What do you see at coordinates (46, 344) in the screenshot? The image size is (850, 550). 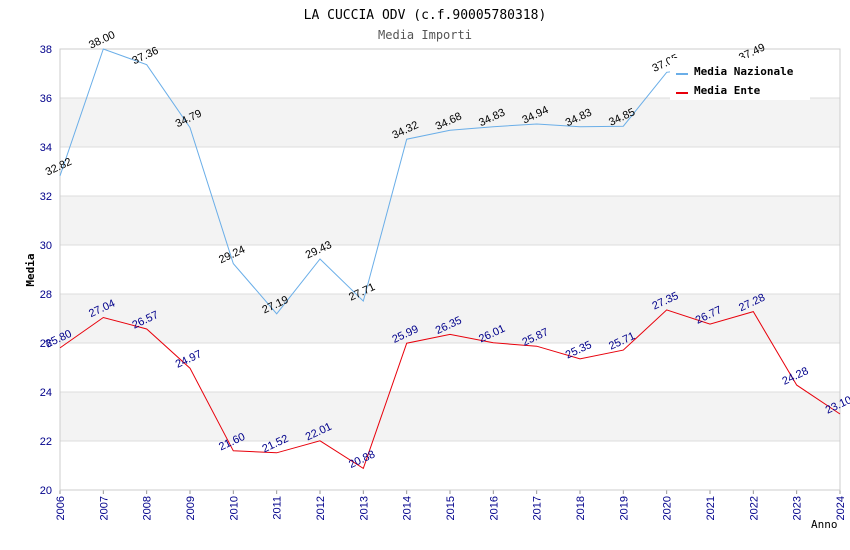 I see `y-tick-label: 26` at bounding box center [46, 344].